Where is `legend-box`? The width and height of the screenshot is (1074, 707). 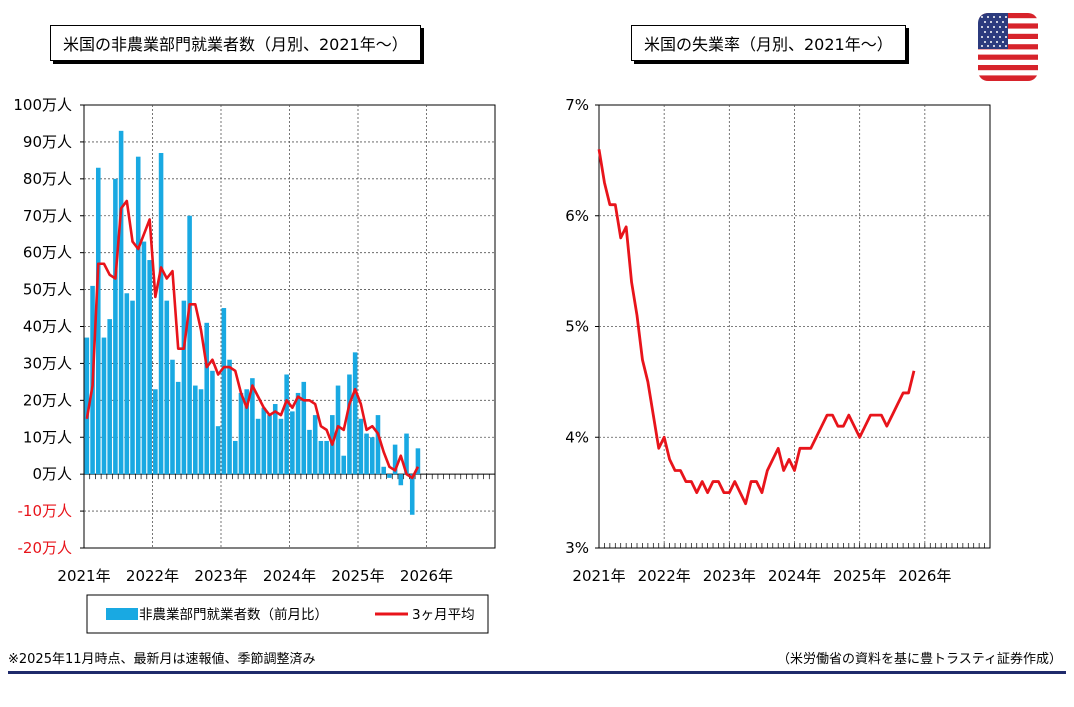 legend-box is located at coordinates (287, 614).